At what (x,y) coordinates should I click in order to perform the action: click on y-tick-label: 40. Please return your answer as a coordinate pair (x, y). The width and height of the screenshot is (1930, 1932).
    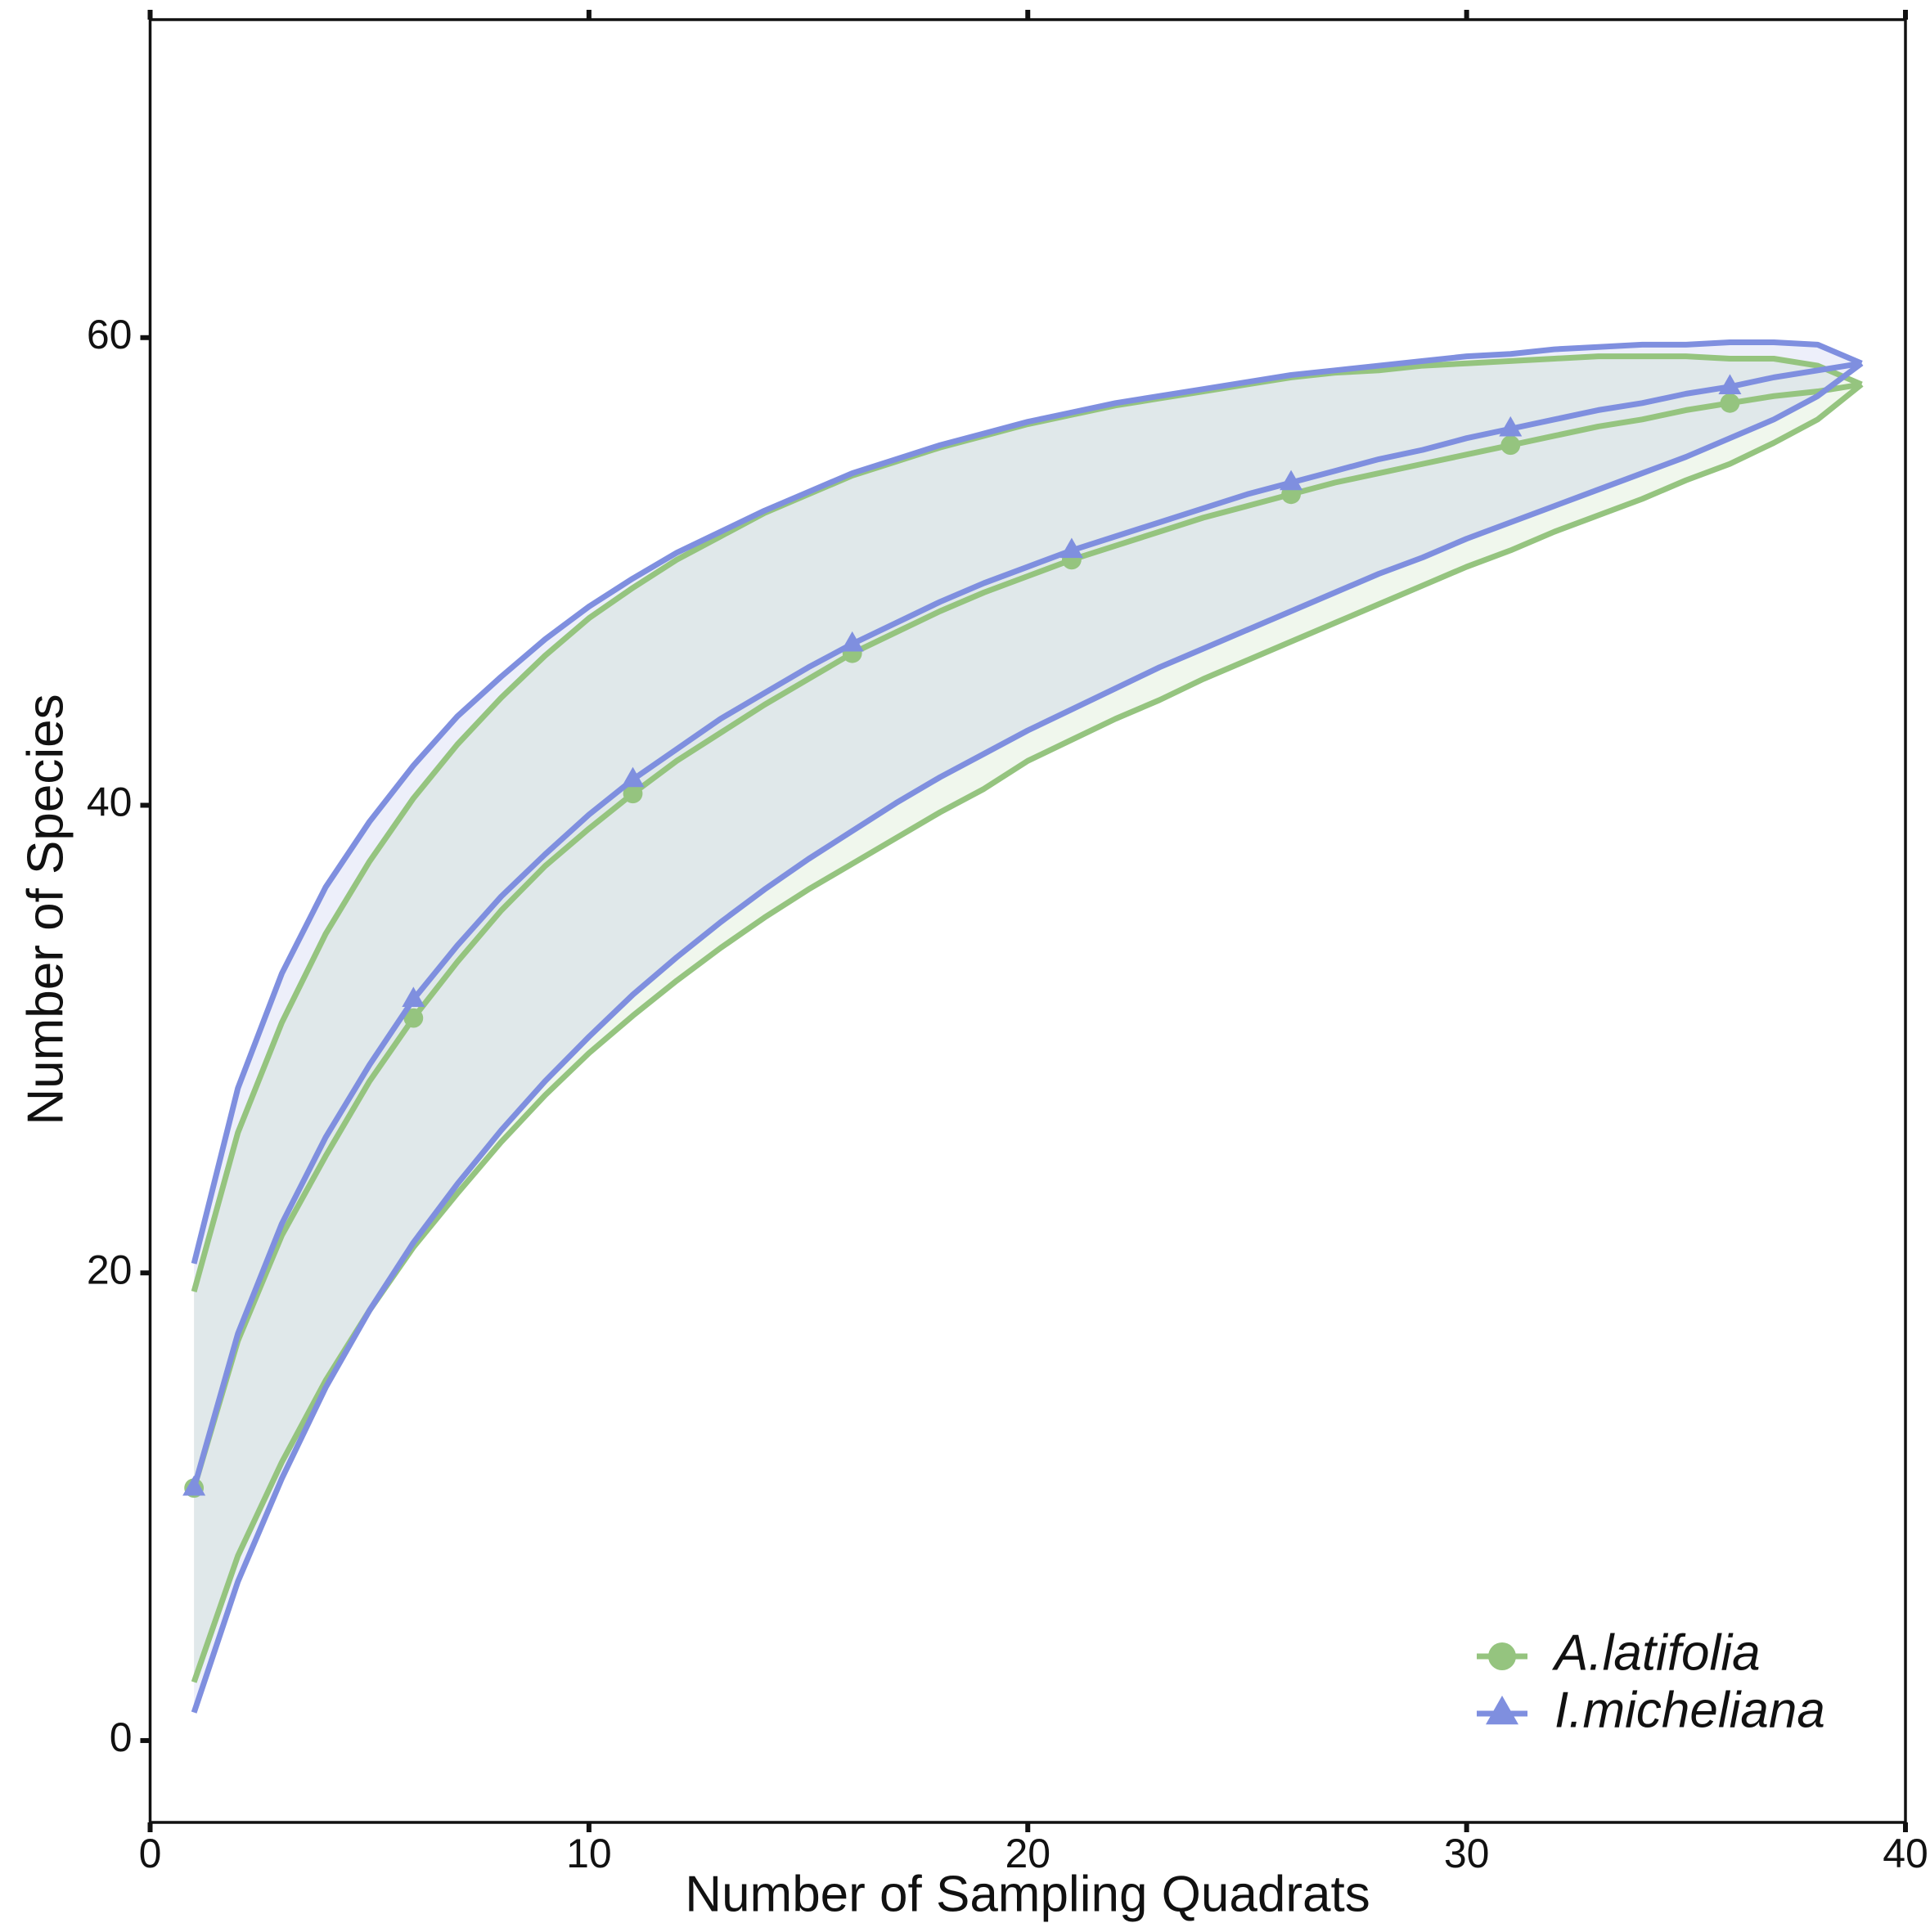
    Looking at the image, I should click on (110, 802).